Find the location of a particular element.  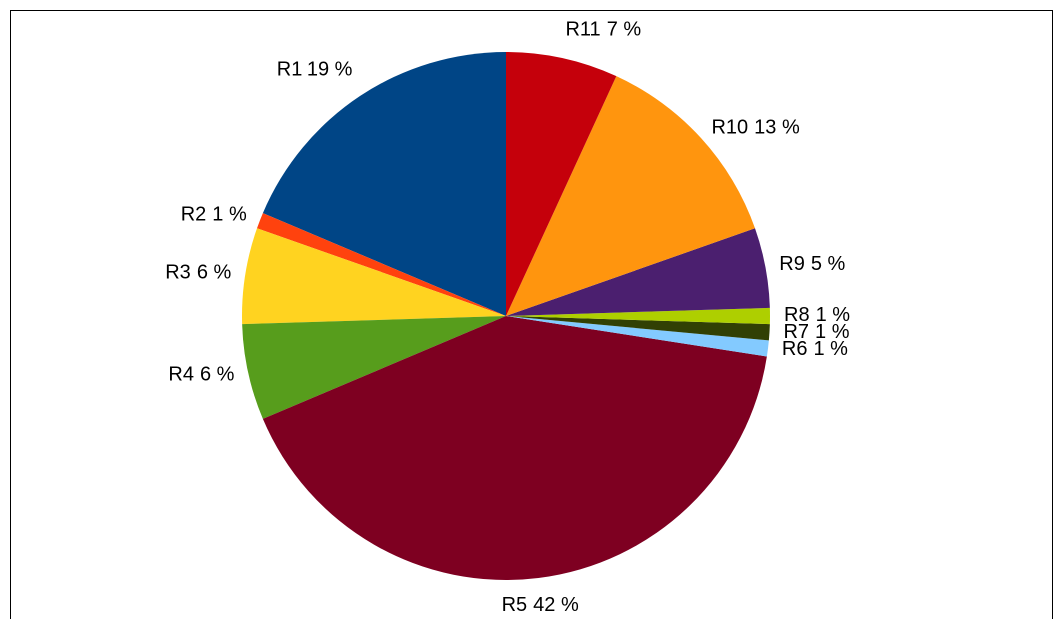

value-label: 7 % is located at coordinates (624, 30).